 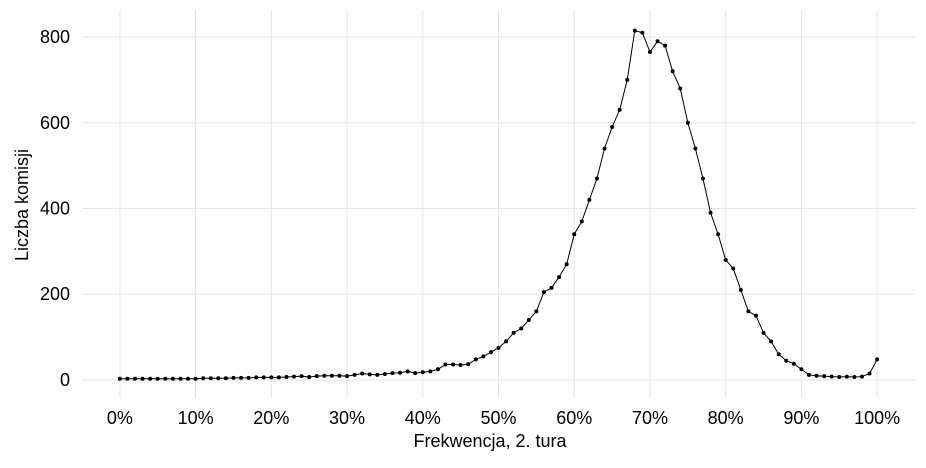 What do you see at coordinates (55, 294) in the screenshot?
I see `y-tick-label: 200` at bounding box center [55, 294].